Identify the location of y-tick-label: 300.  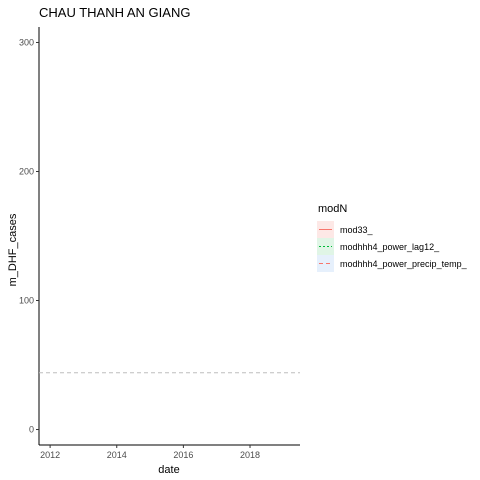
(26, 42).